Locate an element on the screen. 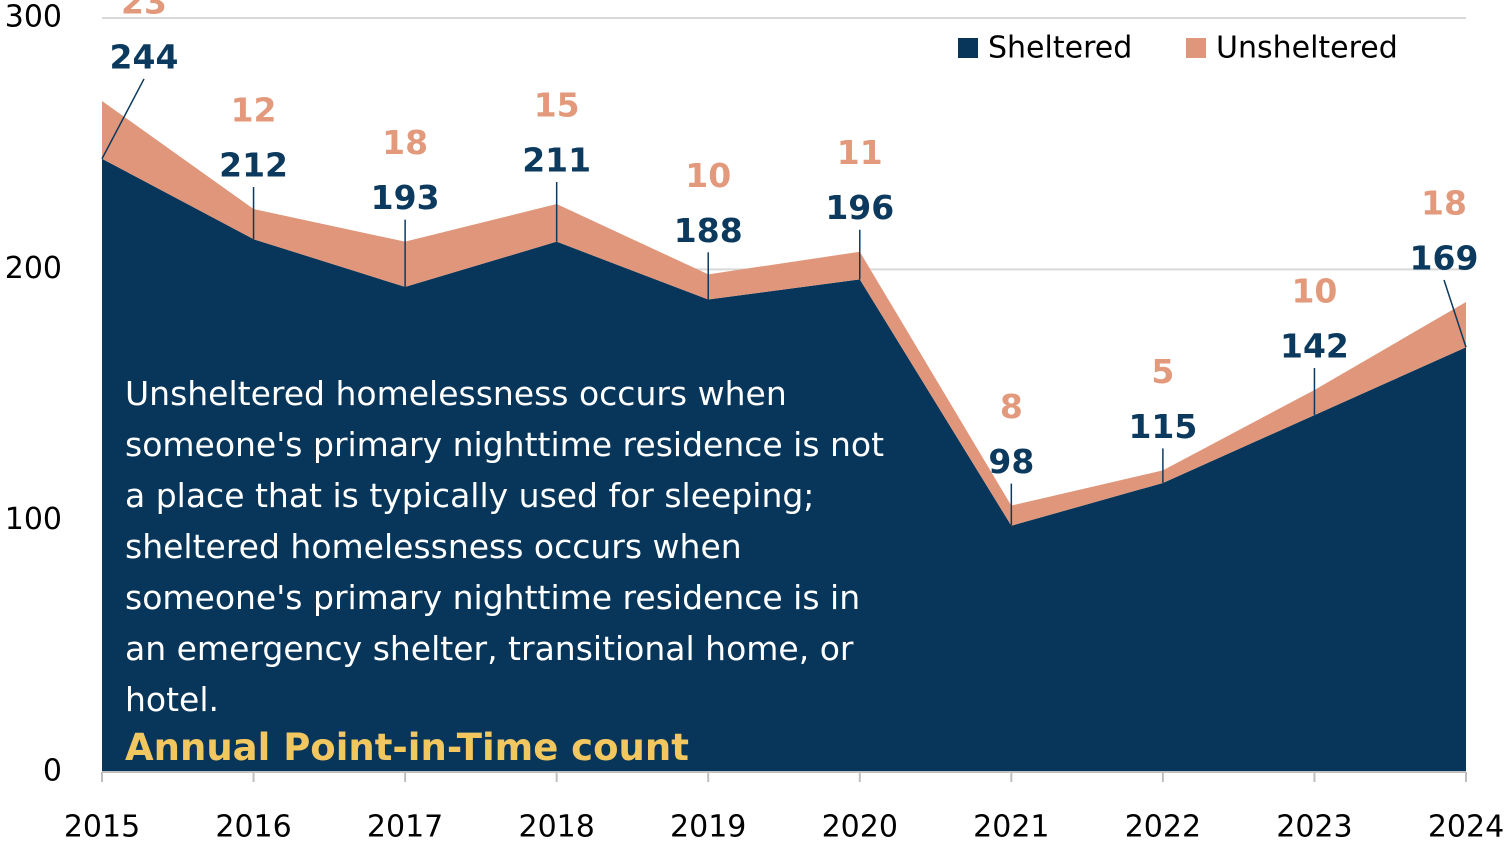 Image resolution: width=1506 pixels, height=850 pixels. x-tick-label: 2016 is located at coordinates (253, 827).